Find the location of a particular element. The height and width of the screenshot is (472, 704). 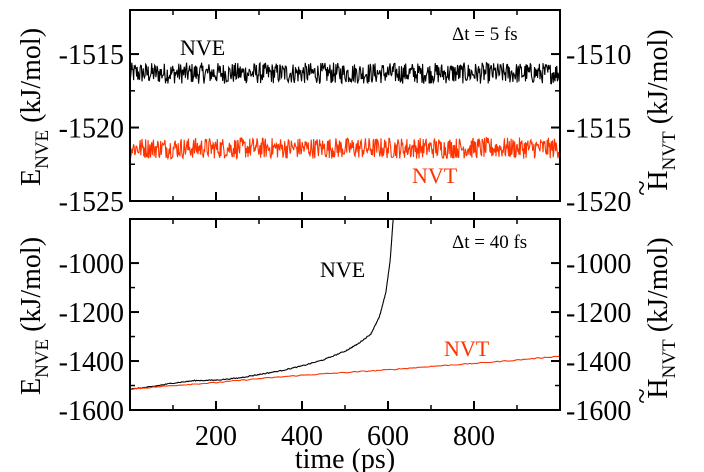

top-right-tick-label: -1510 is located at coordinates (598, 55).